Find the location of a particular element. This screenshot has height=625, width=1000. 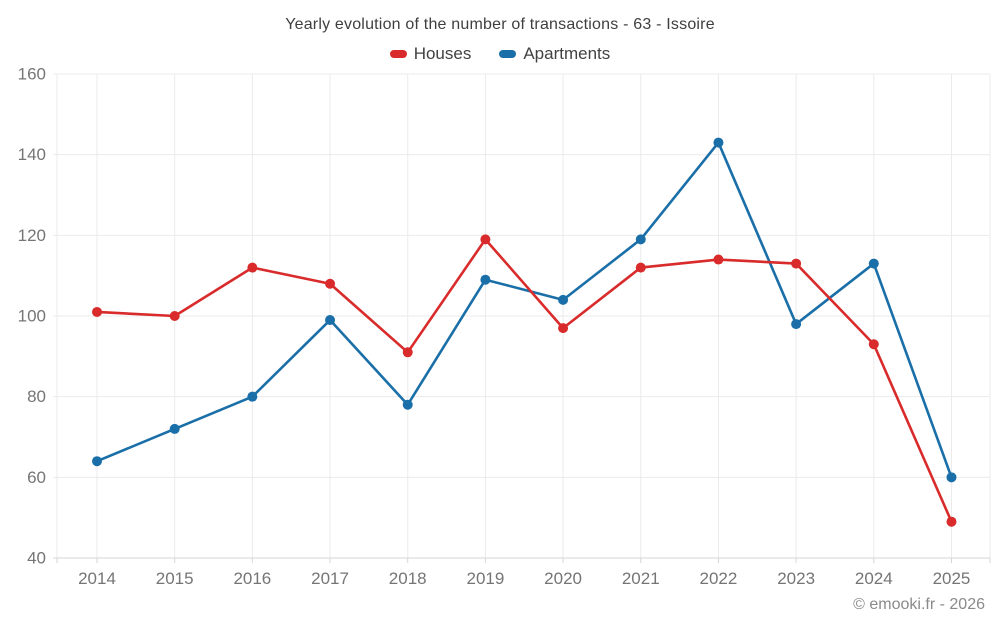

x-tick-label: 2020 is located at coordinates (563, 578).